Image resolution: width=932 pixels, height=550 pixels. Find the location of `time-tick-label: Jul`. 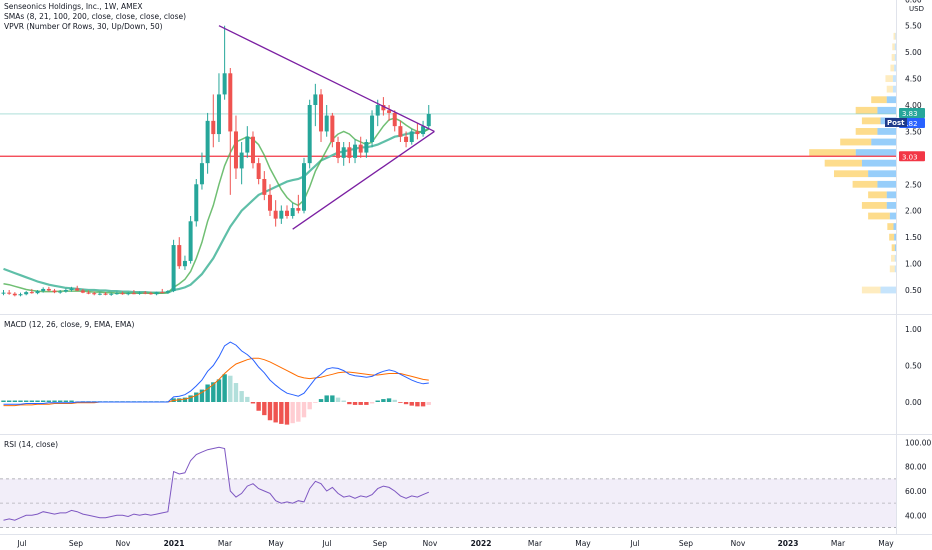

time-tick-label: Jul is located at coordinates (21, 543).